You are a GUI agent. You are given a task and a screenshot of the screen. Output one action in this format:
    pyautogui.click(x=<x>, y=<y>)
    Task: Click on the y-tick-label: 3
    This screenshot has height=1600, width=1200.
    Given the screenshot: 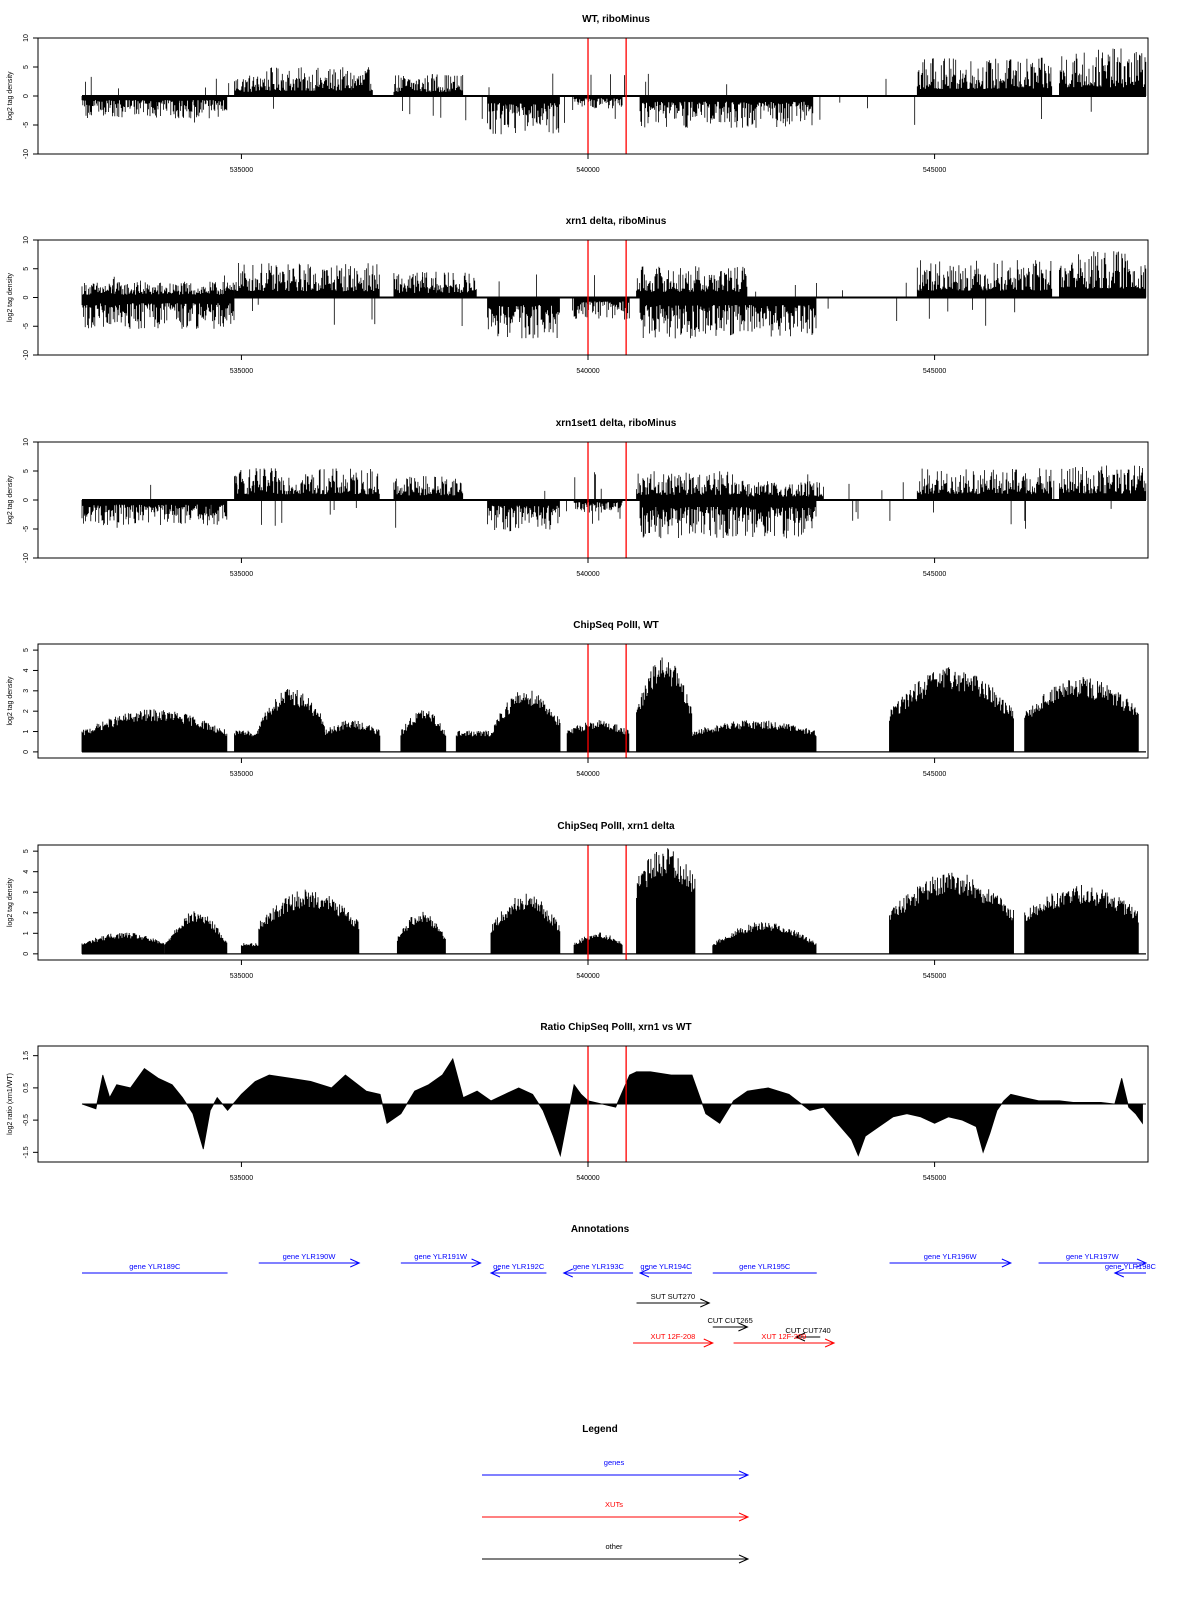 What is the action you would take?
    pyautogui.click(x=26, y=892)
    